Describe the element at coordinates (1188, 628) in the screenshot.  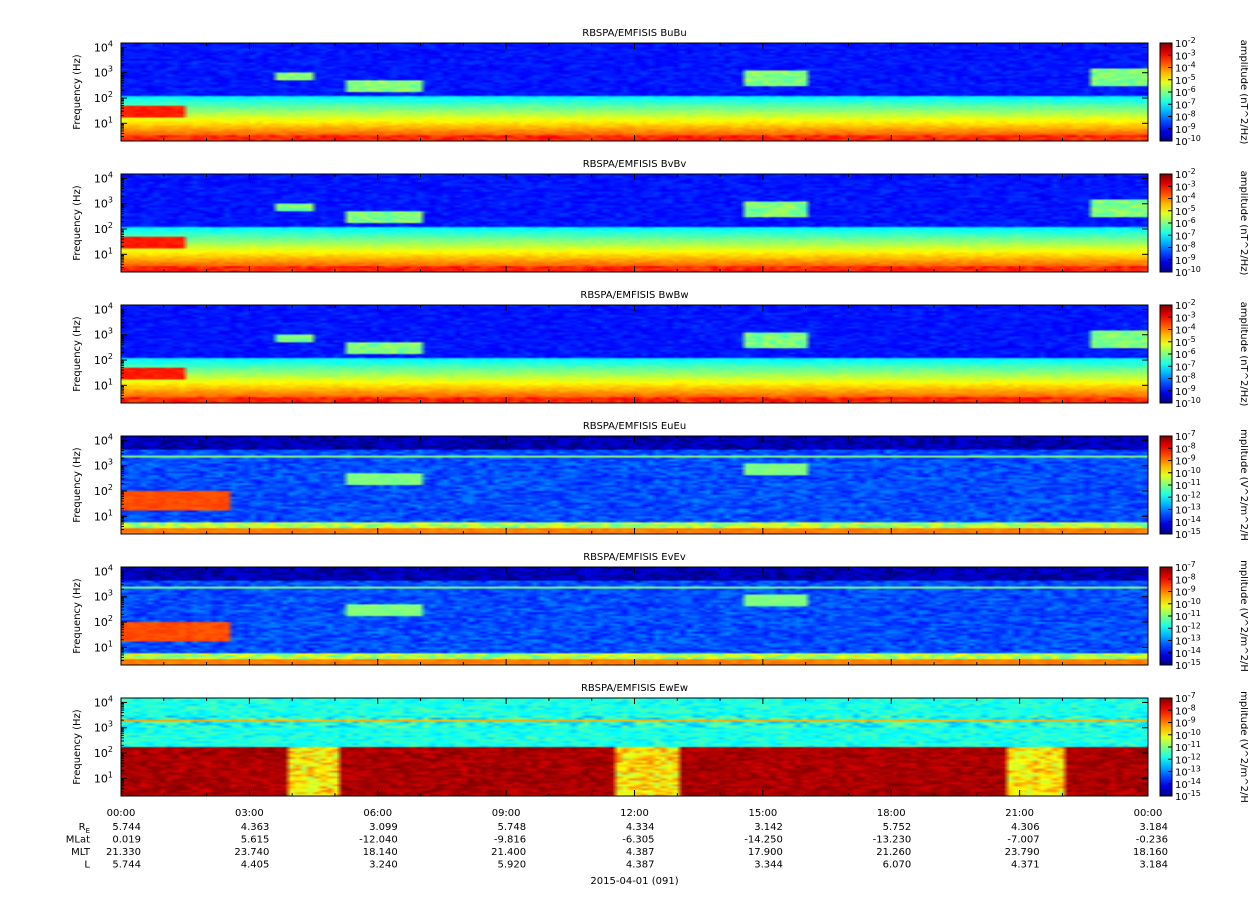
I see `colorbar-tick-label: 10⁻¹²` at that location.